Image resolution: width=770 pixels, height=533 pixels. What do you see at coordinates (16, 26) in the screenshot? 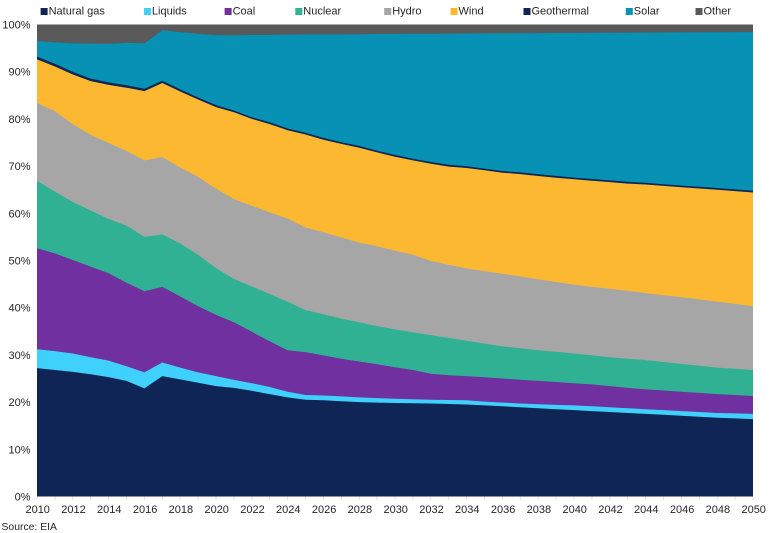
I see `svg-text: 100%` at bounding box center [16, 26].